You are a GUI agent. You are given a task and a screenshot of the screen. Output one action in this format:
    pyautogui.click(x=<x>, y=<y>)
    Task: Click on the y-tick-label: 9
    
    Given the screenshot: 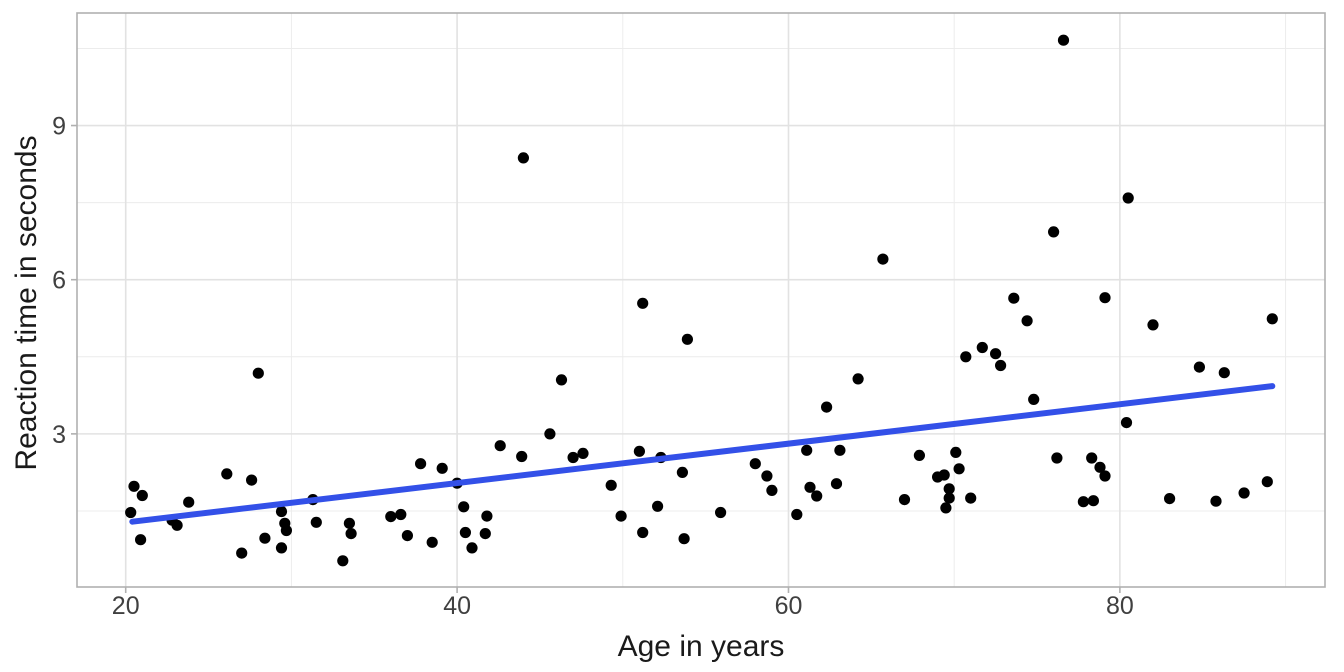 What is the action you would take?
    pyautogui.click(x=59, y=127)
    